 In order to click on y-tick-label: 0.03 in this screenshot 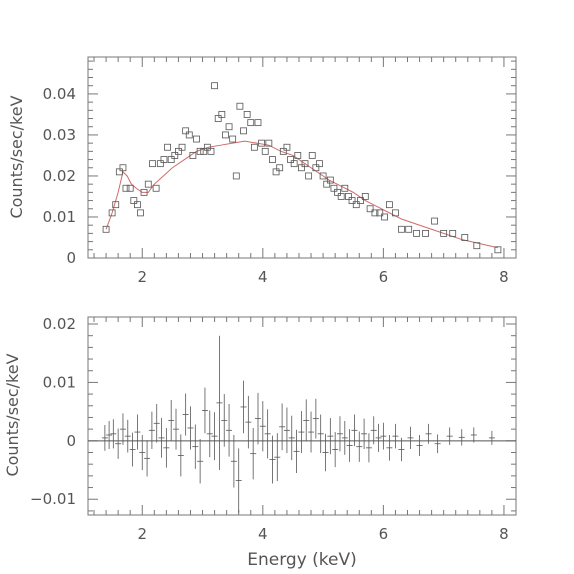, I will do `click(59, 135)`.